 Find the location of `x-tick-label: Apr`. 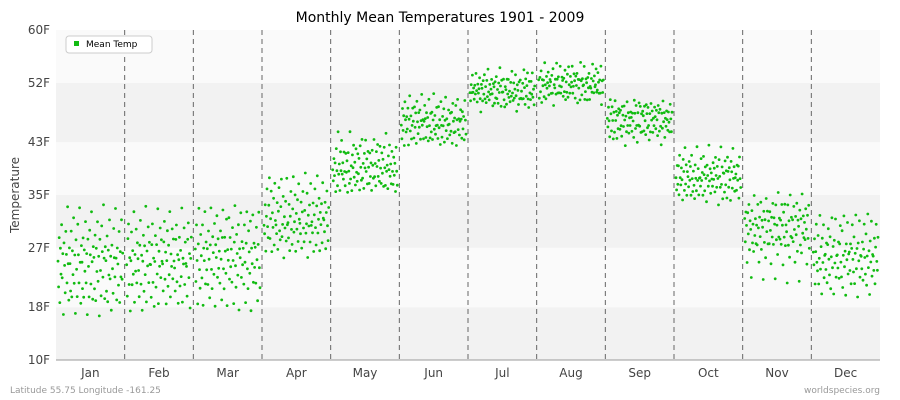

x-tick-label: Apr is located at coordinates (296, 373).